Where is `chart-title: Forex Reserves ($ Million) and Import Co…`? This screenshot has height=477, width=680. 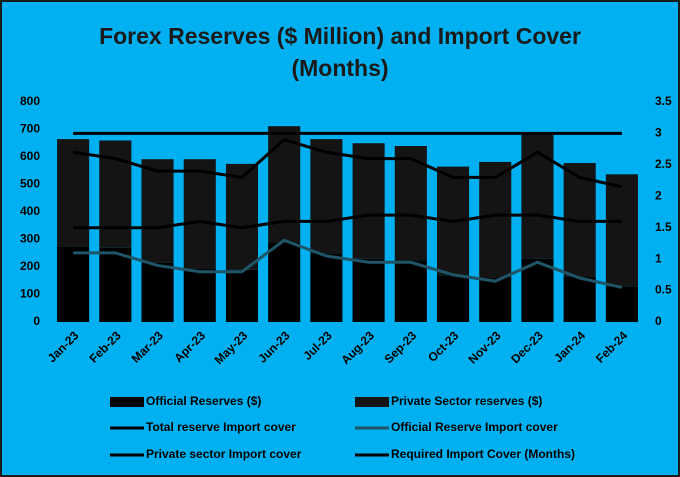 chart-title: Forex Reserves ($ Million) and Import Co… is located at coordinates (340, 52).